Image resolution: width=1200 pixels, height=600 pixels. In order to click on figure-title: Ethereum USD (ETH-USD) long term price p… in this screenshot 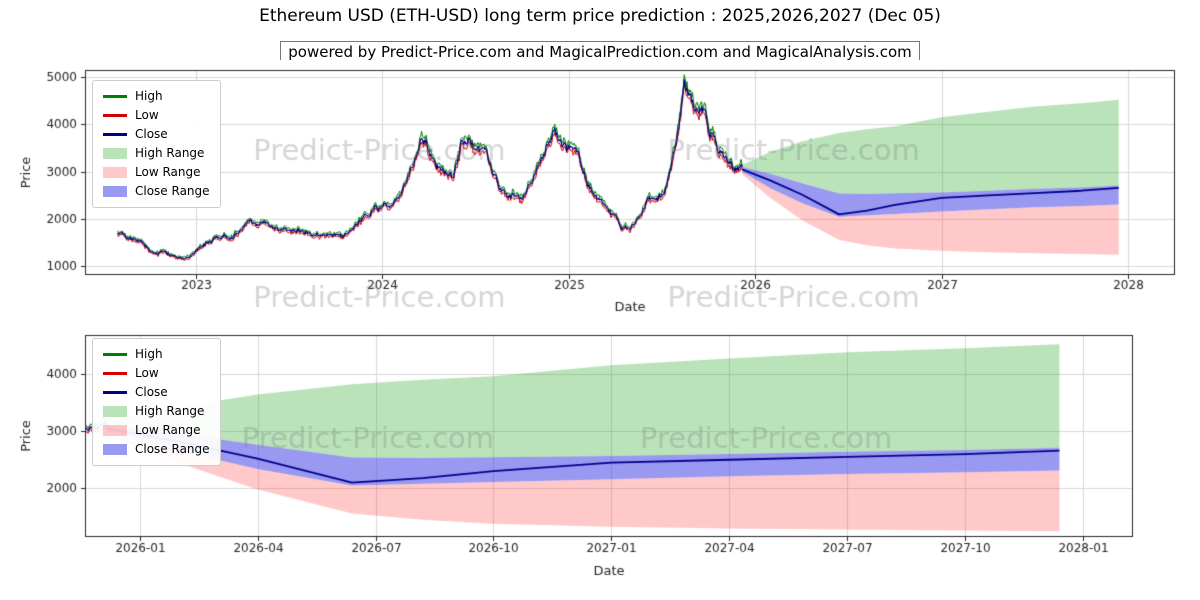, I will do `click(600, 16)`.